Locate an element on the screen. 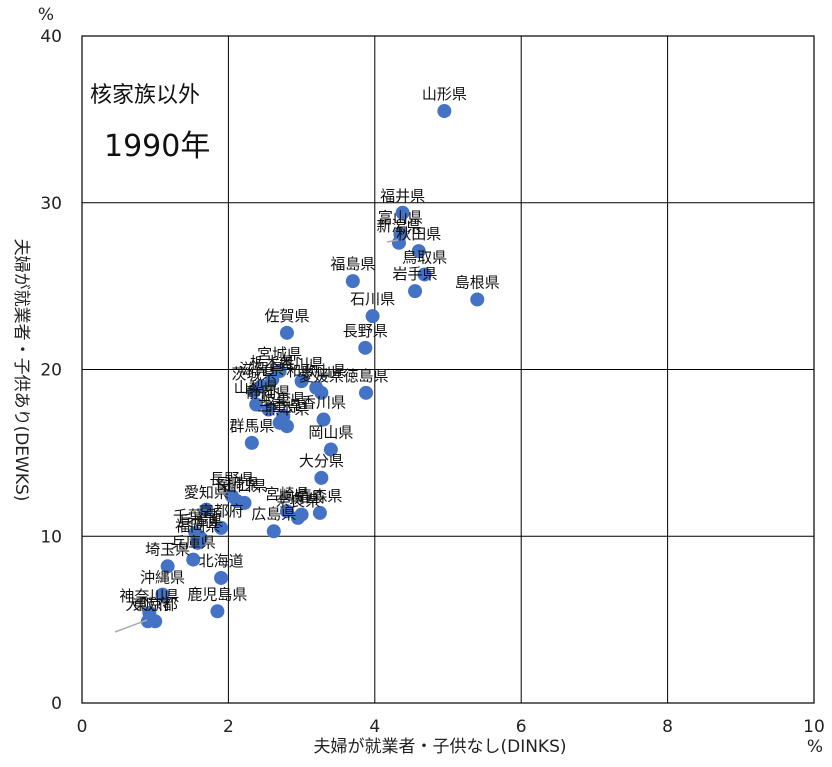  data-label-46: 神奈川県 is located at coordinates (149, 596).